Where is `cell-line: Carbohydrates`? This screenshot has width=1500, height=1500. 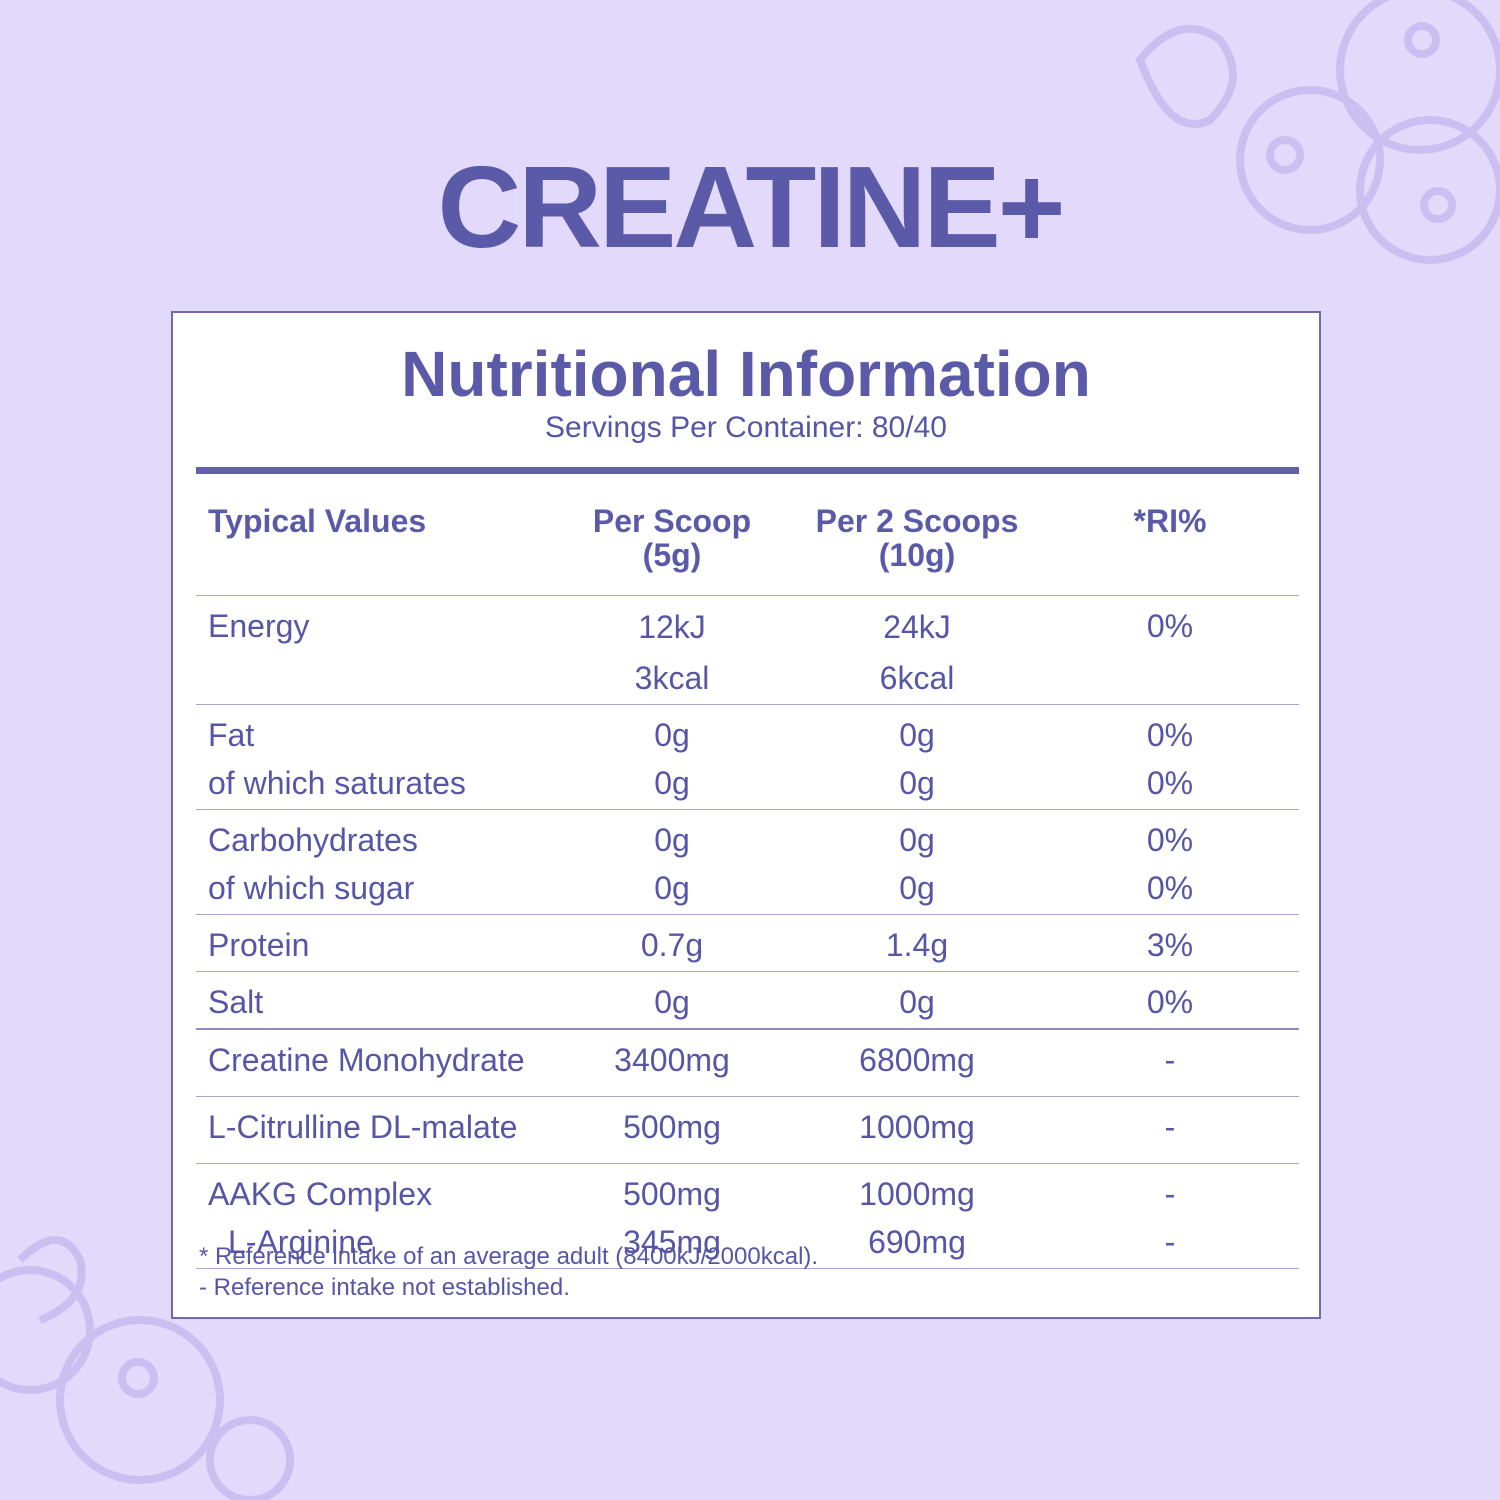
cell-line: Carbohydrates is located at coordinates (313, 840).